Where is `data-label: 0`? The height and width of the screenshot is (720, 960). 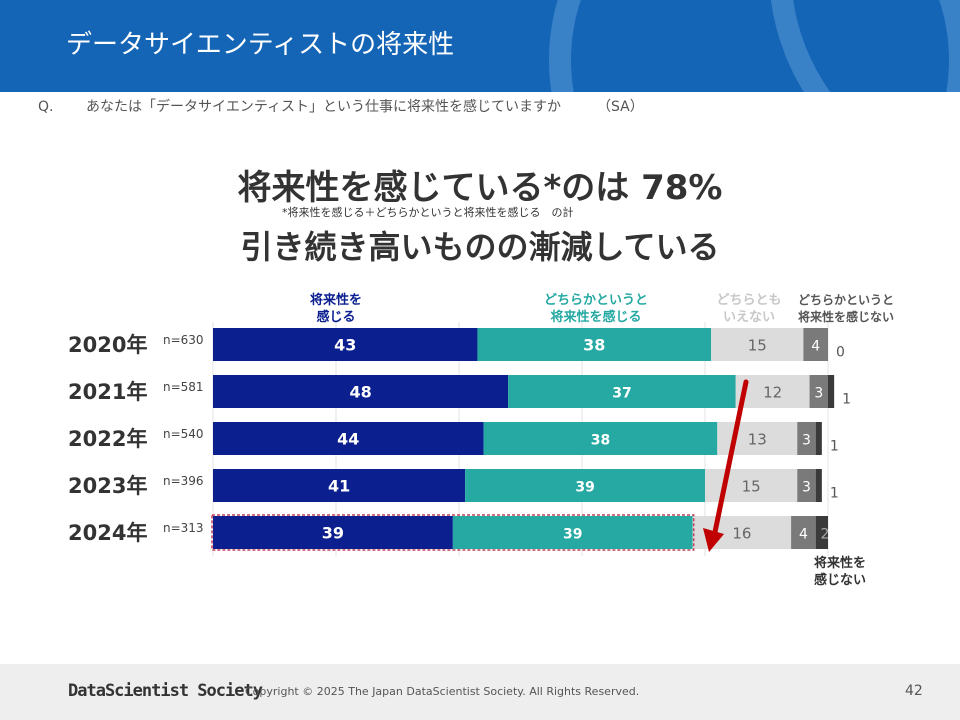 data-label: 0 is located at coordinates (840, 353).